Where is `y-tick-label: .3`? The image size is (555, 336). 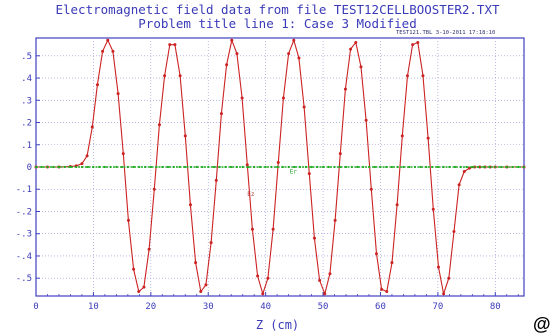
y-tick-label: .3 is located at coordinates (26, 101).